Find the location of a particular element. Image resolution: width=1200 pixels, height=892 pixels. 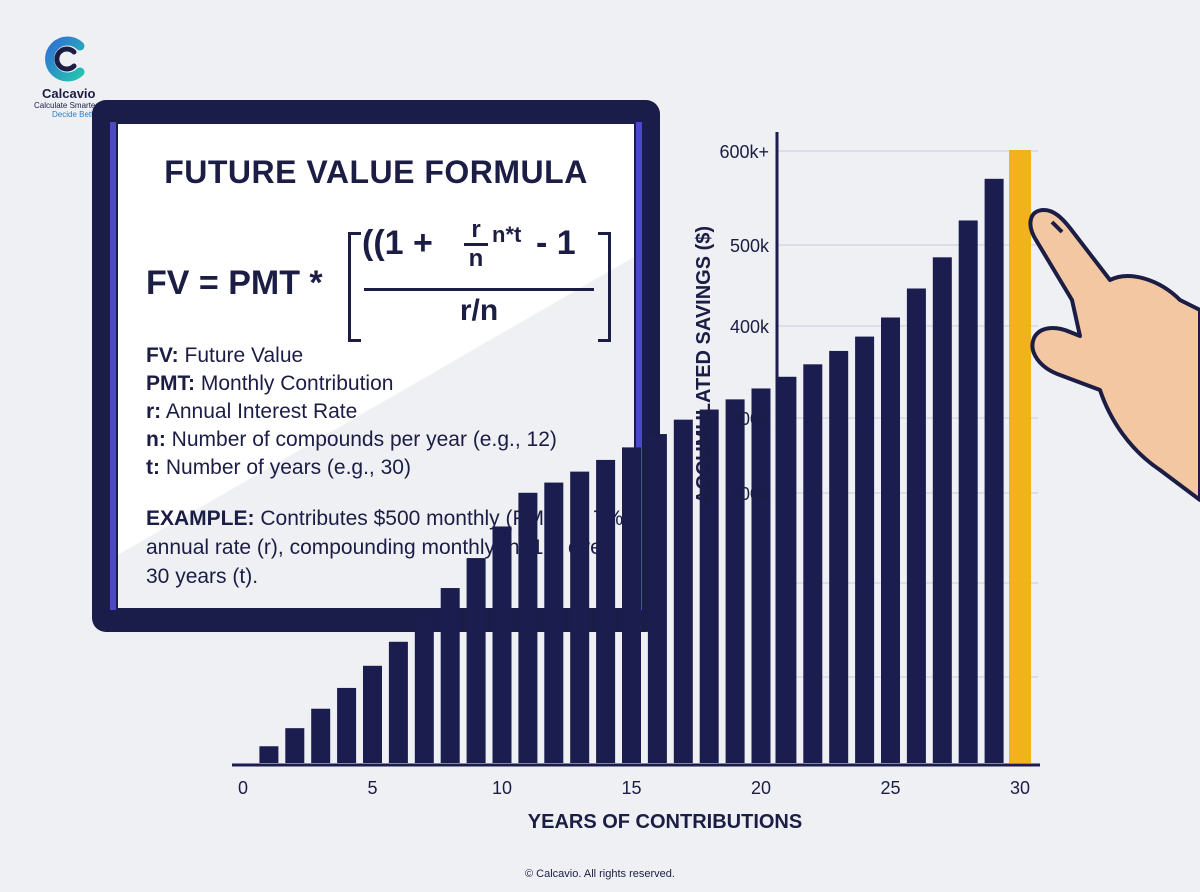

definition-desc: Number of years (e.g., 30) is located at coordinates (288, 467).